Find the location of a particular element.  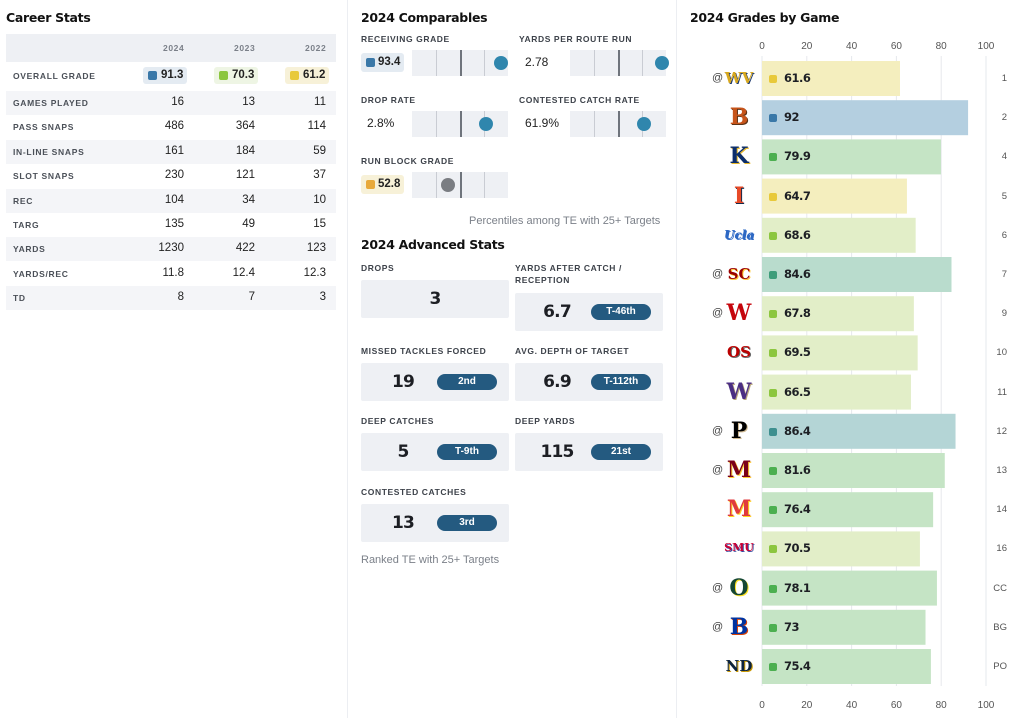

week-label: 2 is located at coordinates (1004, 118).